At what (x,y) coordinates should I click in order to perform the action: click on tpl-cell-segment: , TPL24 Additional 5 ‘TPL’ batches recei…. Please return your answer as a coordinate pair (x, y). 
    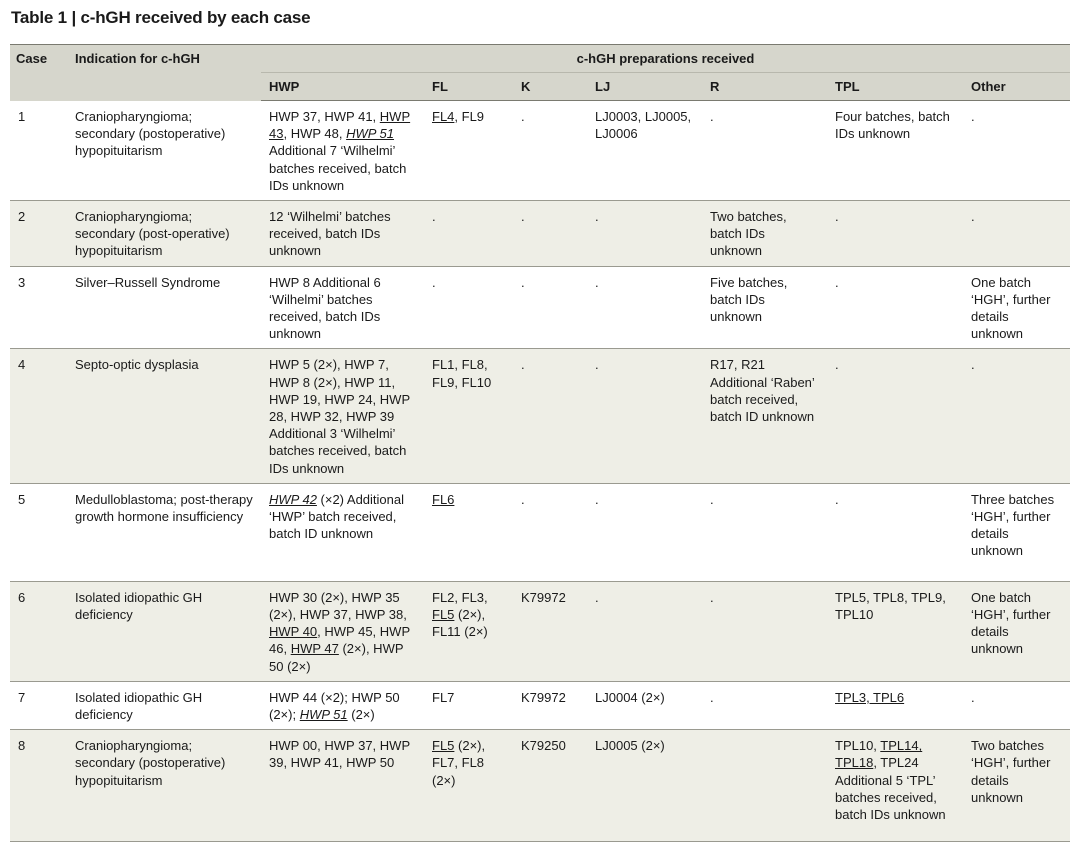
    Looking at the image, I should click on (890, 789).